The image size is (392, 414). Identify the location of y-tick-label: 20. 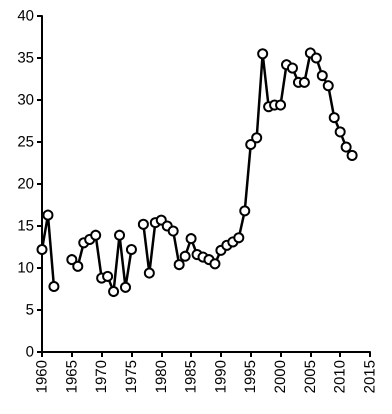
(25, 184).